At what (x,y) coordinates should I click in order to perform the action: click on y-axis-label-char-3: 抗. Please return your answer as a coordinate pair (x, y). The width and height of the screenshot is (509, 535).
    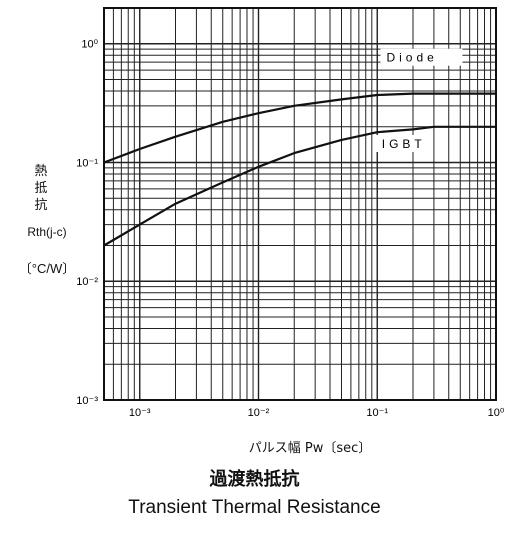
    Looking at the image, I should click on (41, 205).